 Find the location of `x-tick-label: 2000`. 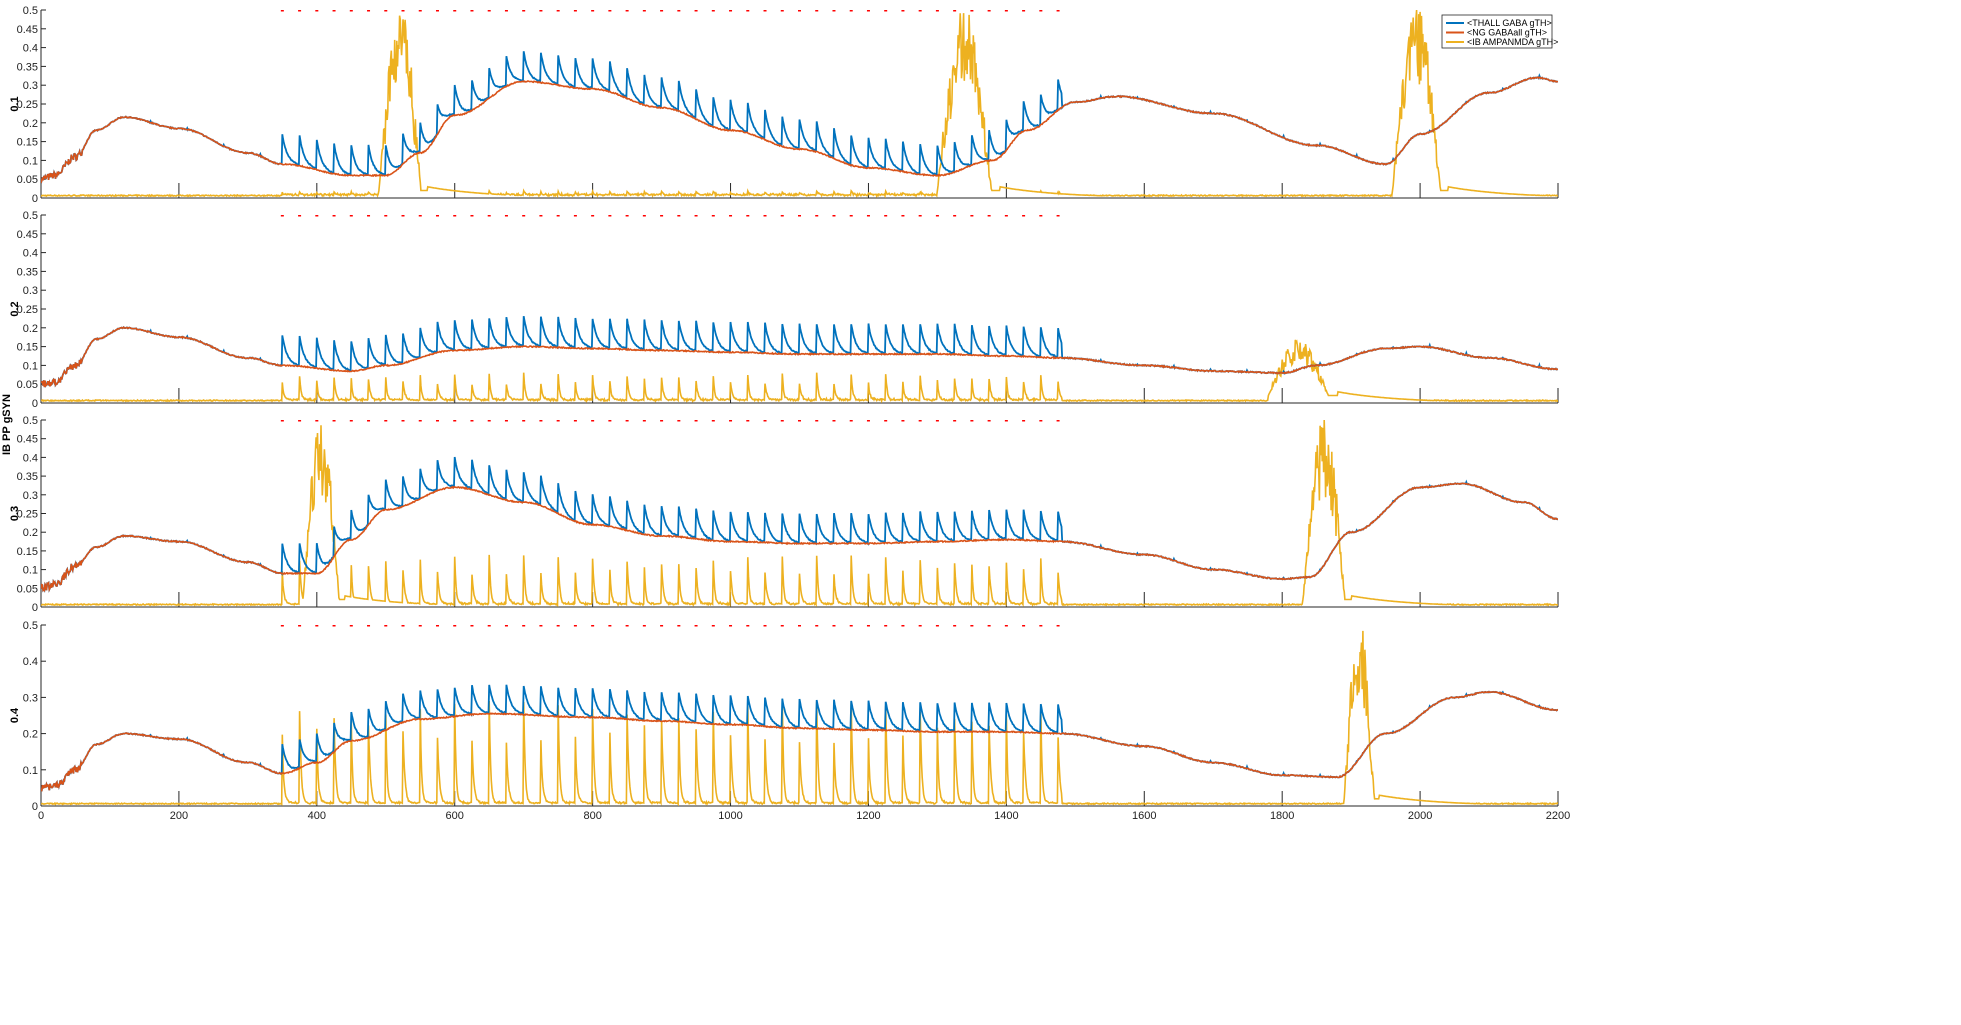

x-tick-label: 2000 is located at coordinates (1420, 816).